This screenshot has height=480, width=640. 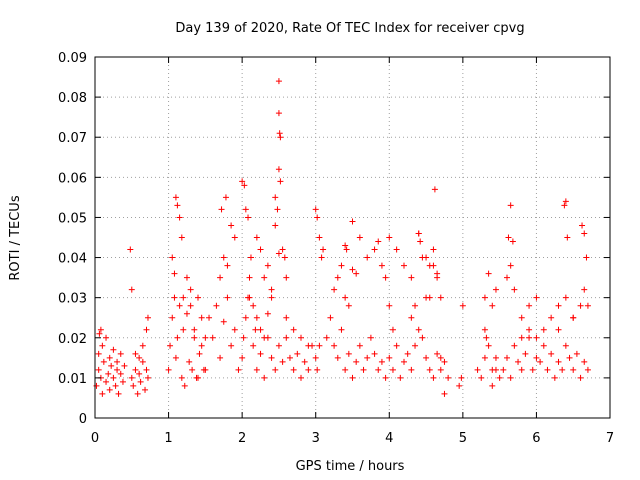 I want to click on x-tick-label: 5, so click(x=463, y=438).